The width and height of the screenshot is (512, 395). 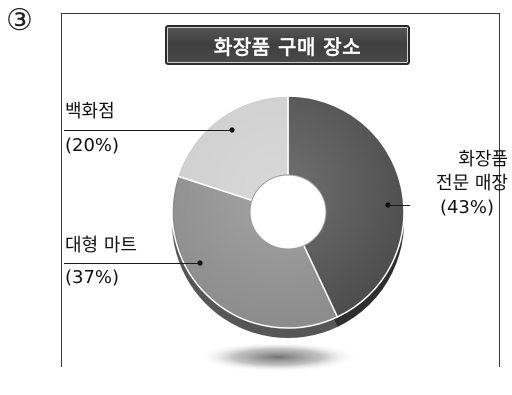 What do you see at coordinates (92, 129) in the screenshot?
I see `slice-label-department-store: 백화점 (20%)` at bounding box center [92, 129].